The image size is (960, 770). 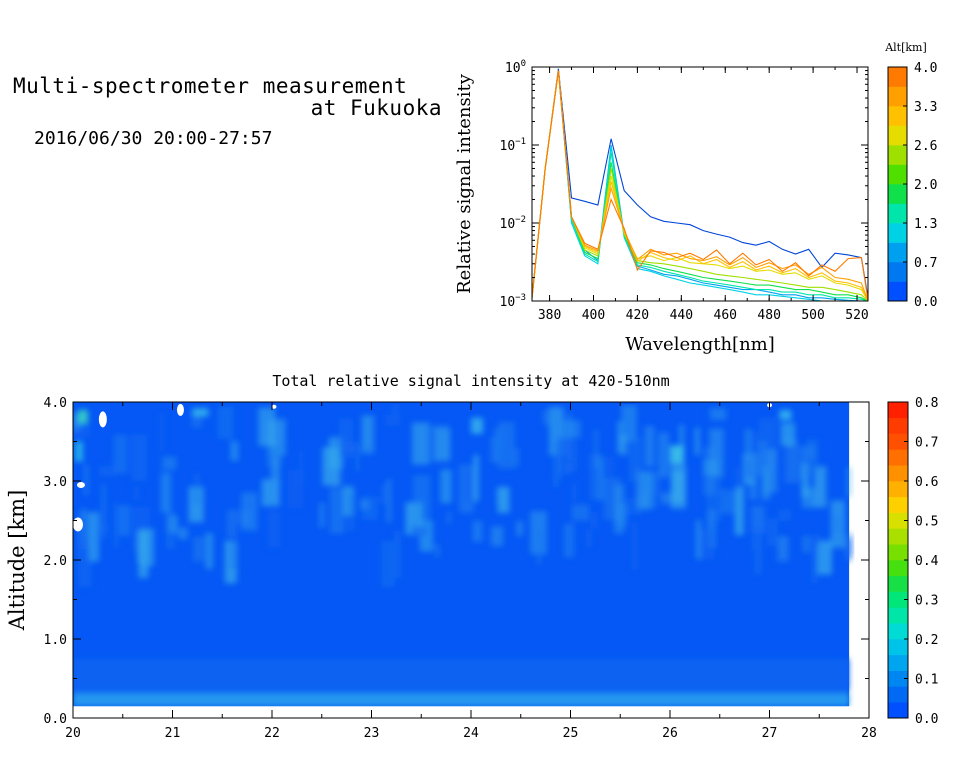 What do you see at coordinates (55, 561) in the screenshot?
I see `heatmap-y-tick-label: 2.0` at bounding box center [55, 561].